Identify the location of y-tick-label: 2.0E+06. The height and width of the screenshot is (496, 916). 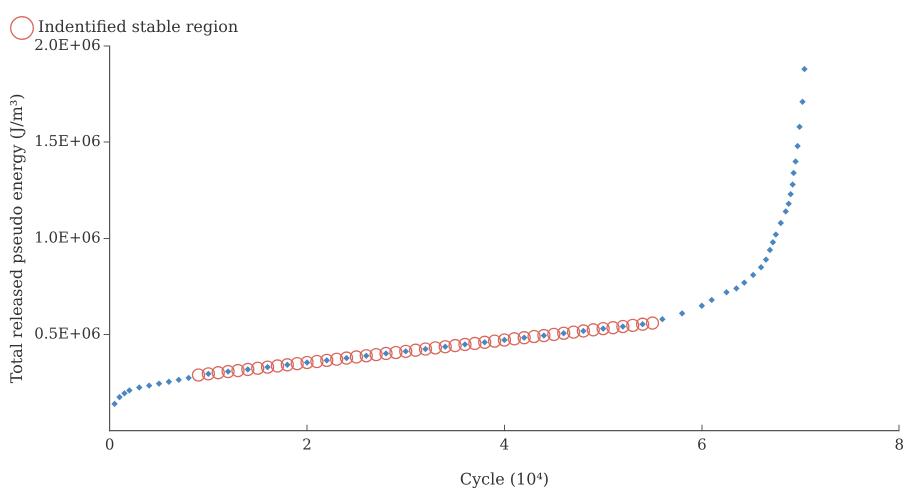
(67, 45).